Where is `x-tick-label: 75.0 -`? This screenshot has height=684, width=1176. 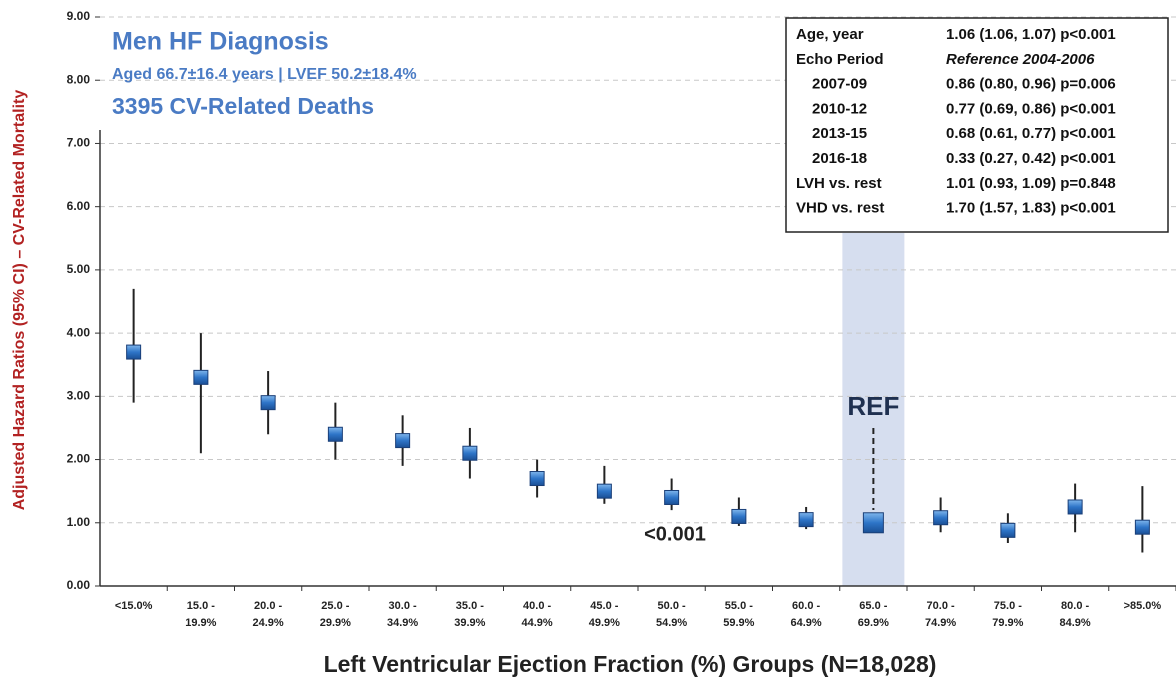
x-tick-label: 75.0 - is located at coordinates (1008, 606).